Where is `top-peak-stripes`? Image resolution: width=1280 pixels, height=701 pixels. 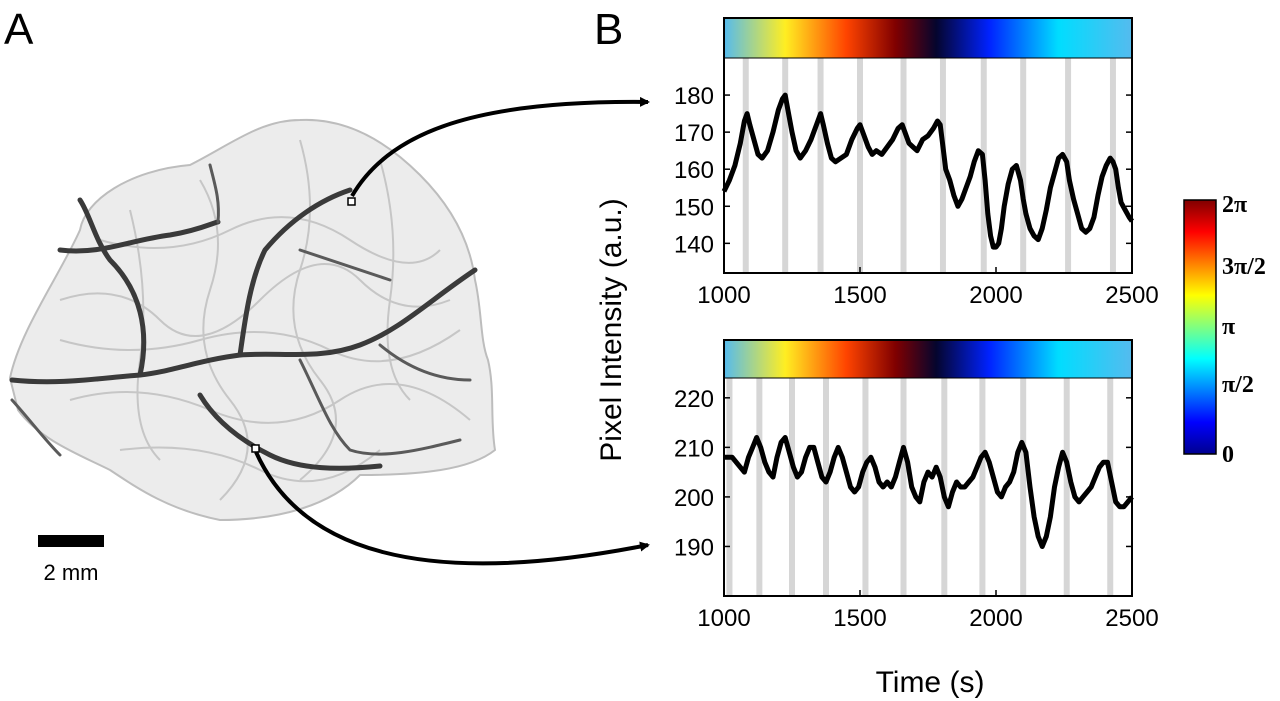 top-peak-stripes is located at coordinates (929, 165).